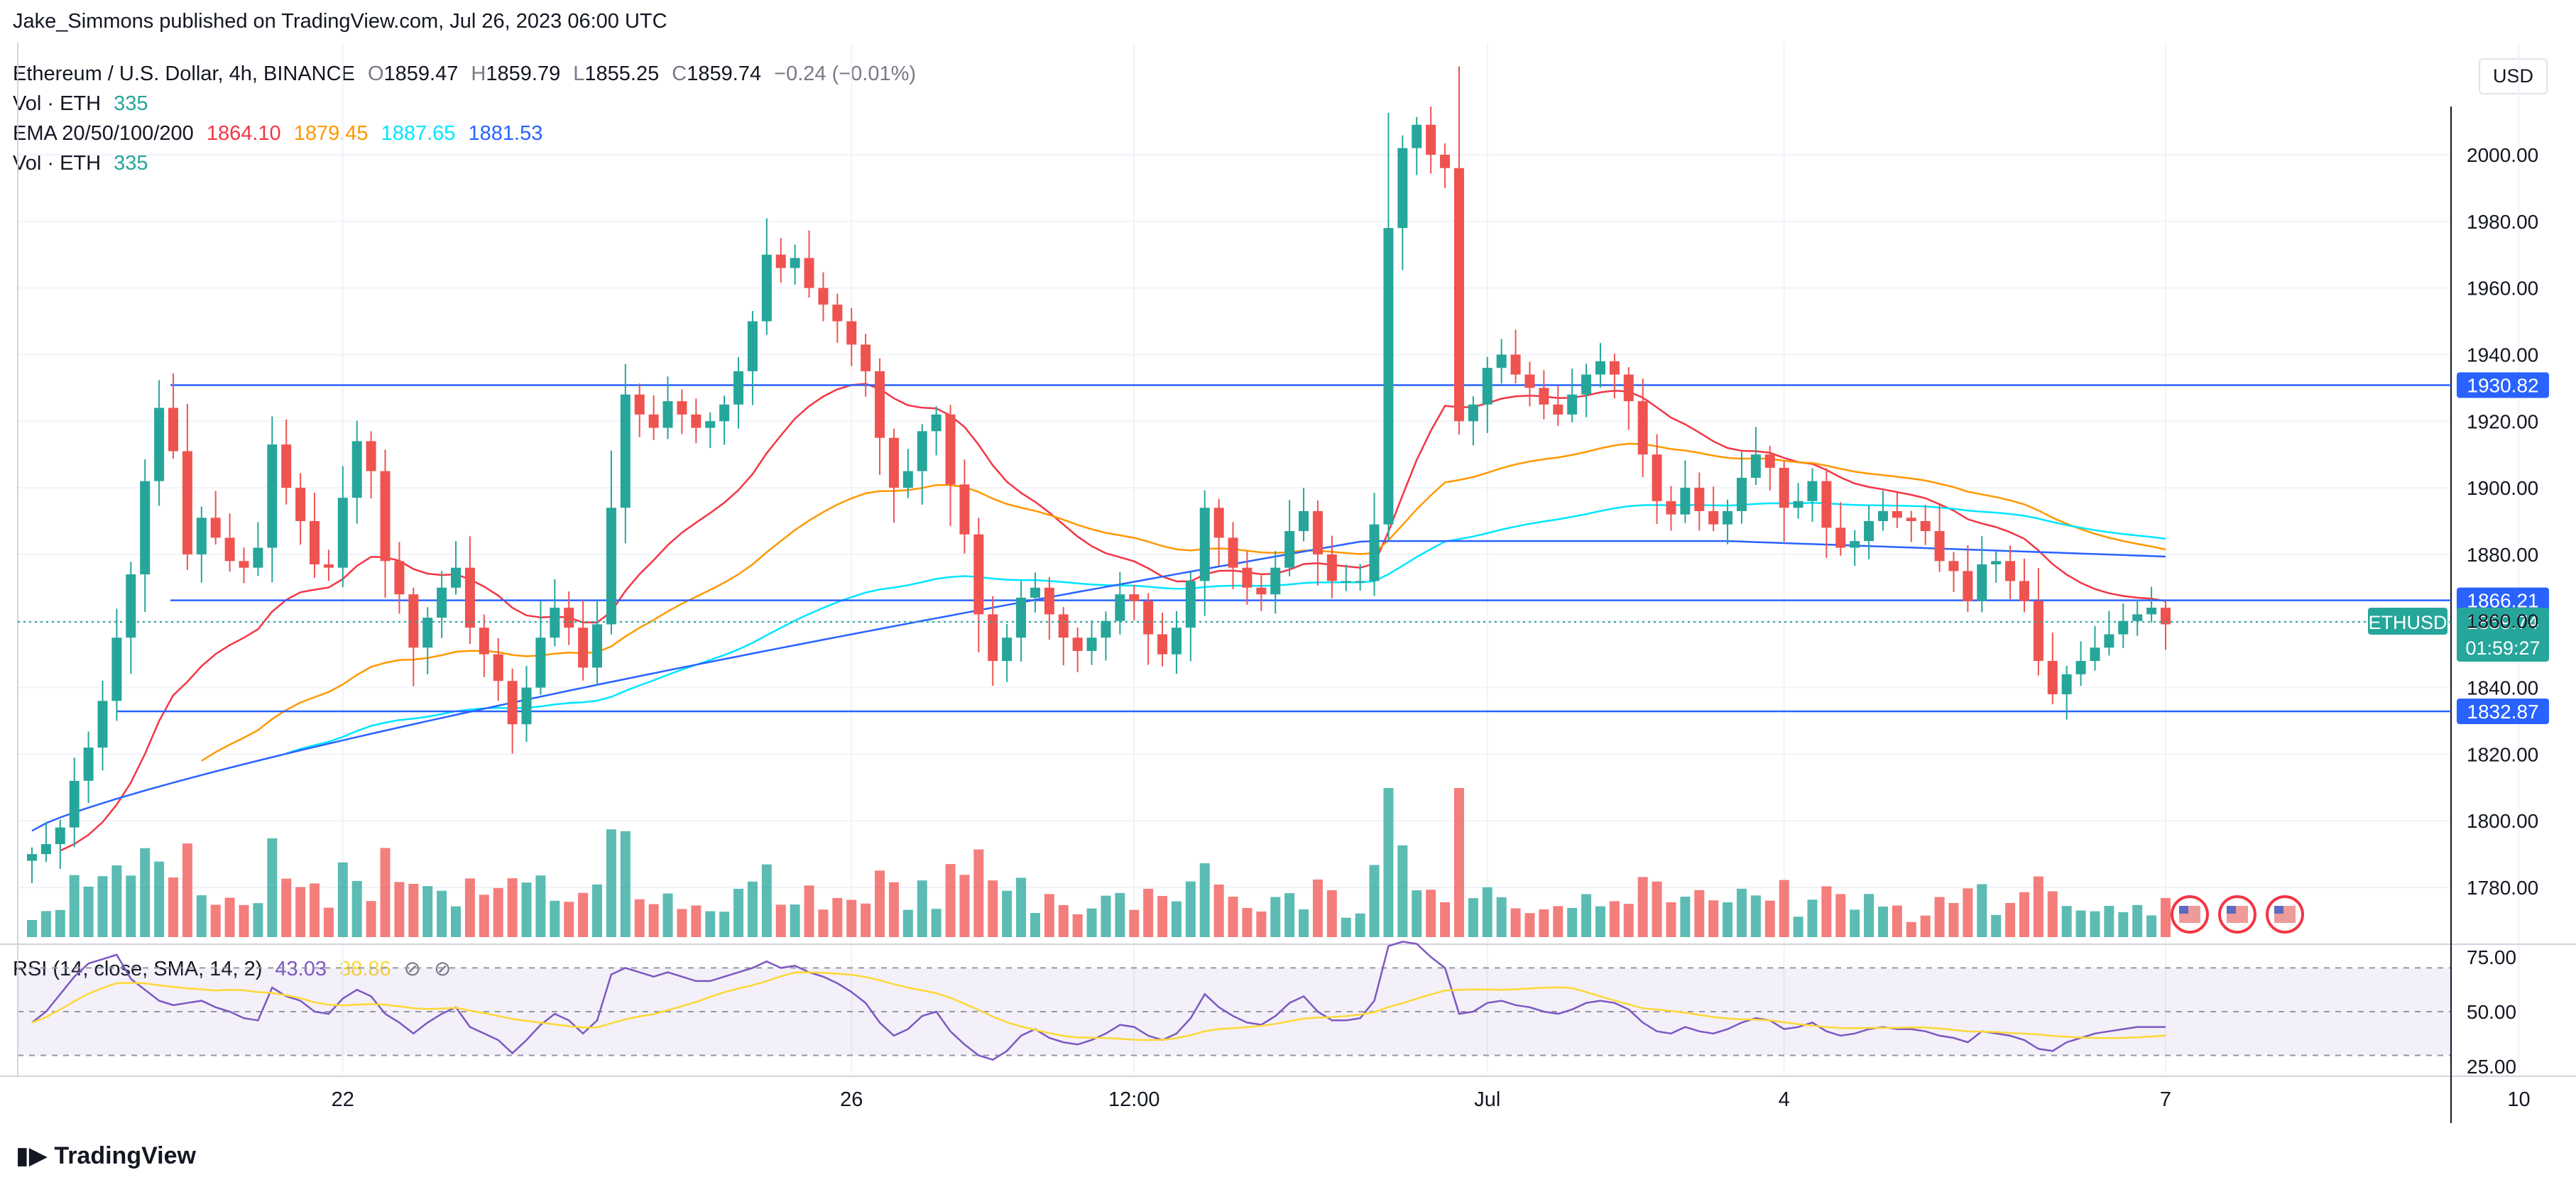  I want to click on eye-off-icon-2: ⊘, so click(443, 969).